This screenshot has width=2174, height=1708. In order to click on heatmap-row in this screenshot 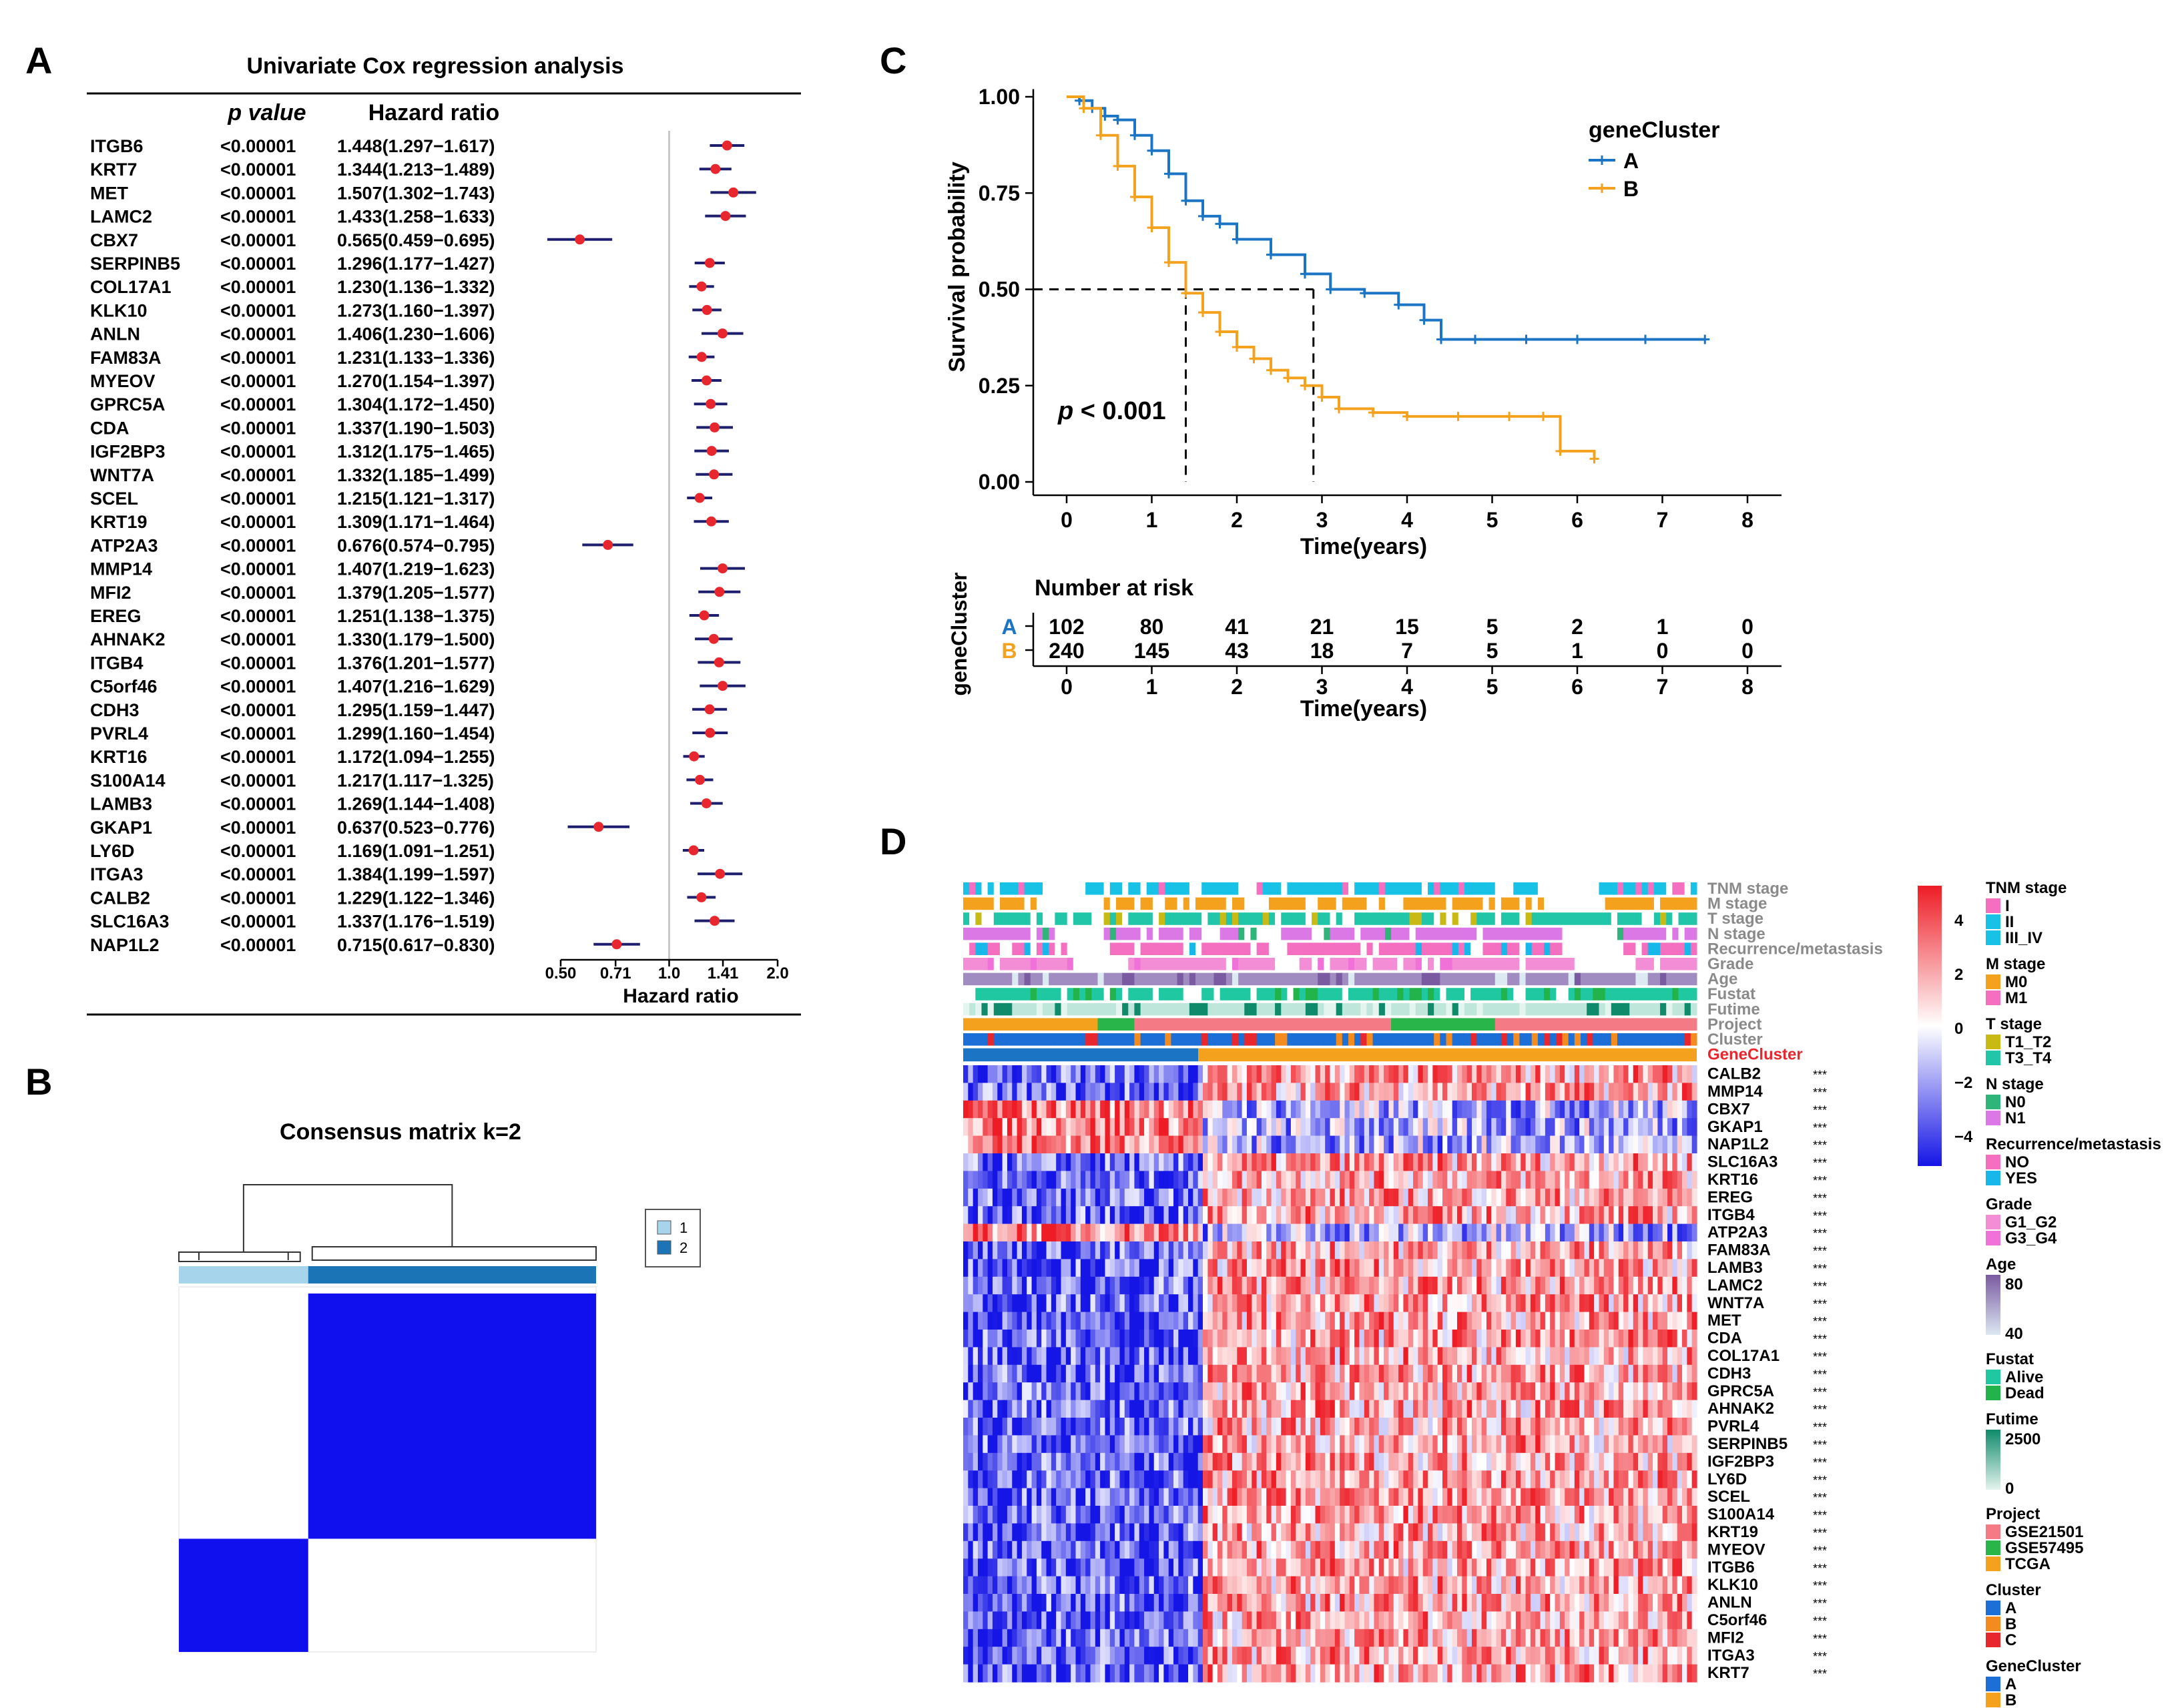, I will do `click(1330, 1286)`.